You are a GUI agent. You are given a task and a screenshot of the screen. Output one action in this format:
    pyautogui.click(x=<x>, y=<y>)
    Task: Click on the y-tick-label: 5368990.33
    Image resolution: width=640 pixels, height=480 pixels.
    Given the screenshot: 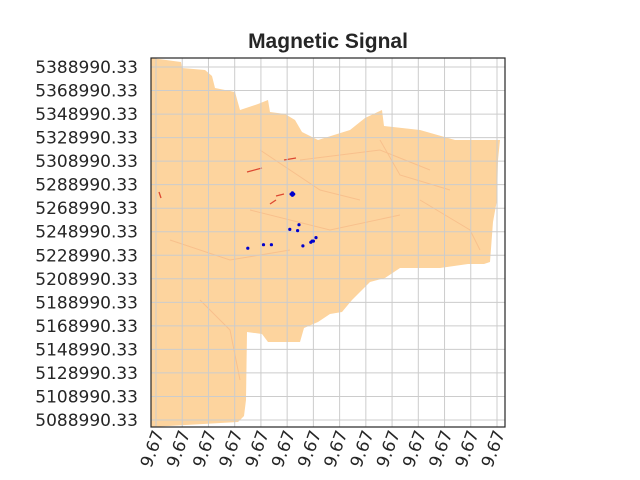 What is the action you would take?
    pyautogui.click(x=86, y=92)
    